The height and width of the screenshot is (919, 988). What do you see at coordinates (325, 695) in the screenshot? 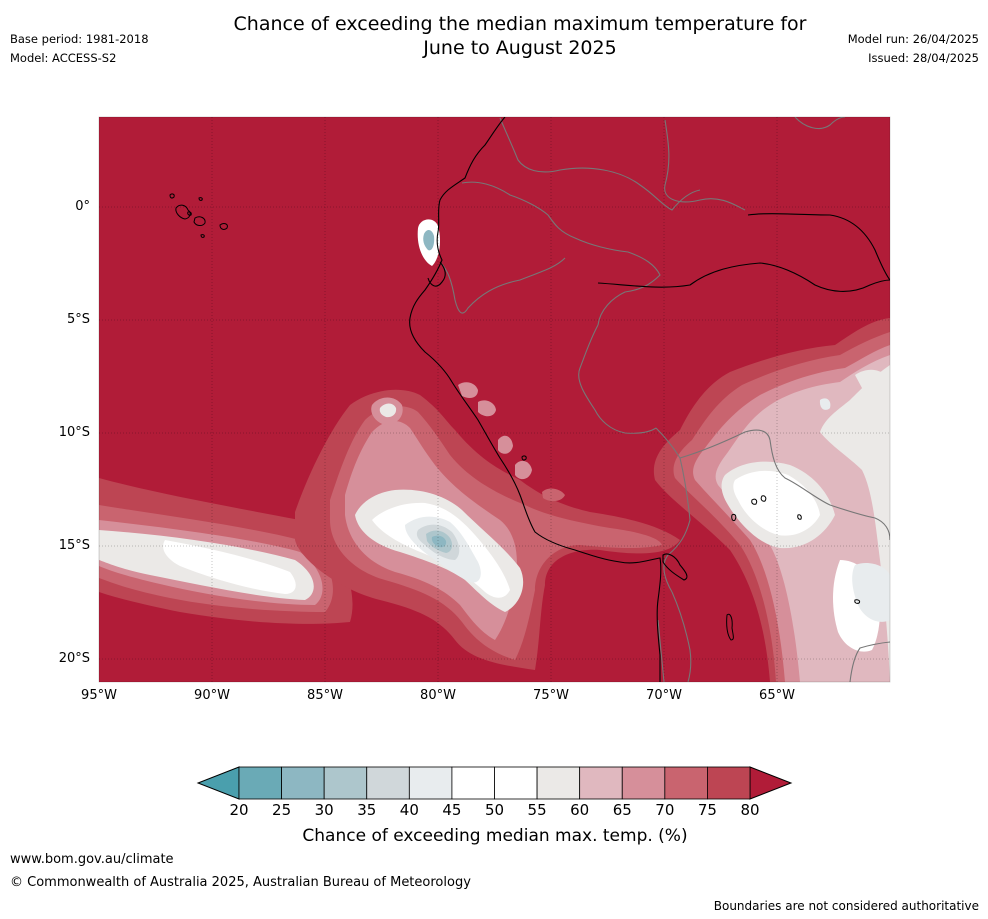
I see `lon-label-85w: 85°W` at bounding box center [325, 695].